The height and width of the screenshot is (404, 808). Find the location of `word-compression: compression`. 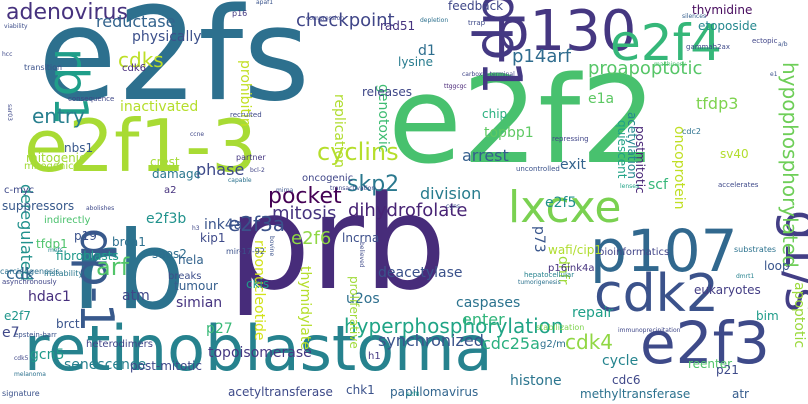

word-compression: compression is located at coordinates (325, 18).